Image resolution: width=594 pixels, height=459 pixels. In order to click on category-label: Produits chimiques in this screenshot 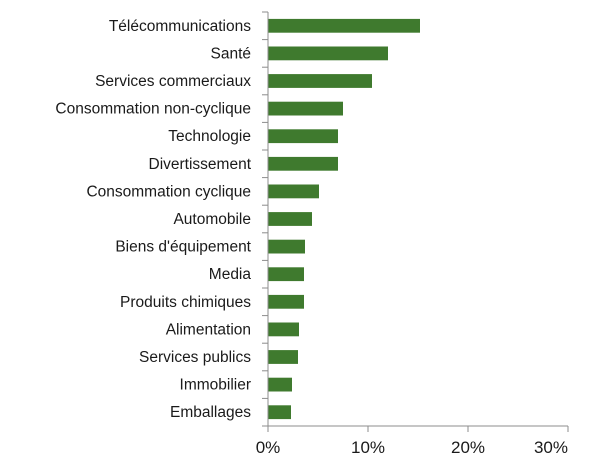, I will do `click(185, 302)`.